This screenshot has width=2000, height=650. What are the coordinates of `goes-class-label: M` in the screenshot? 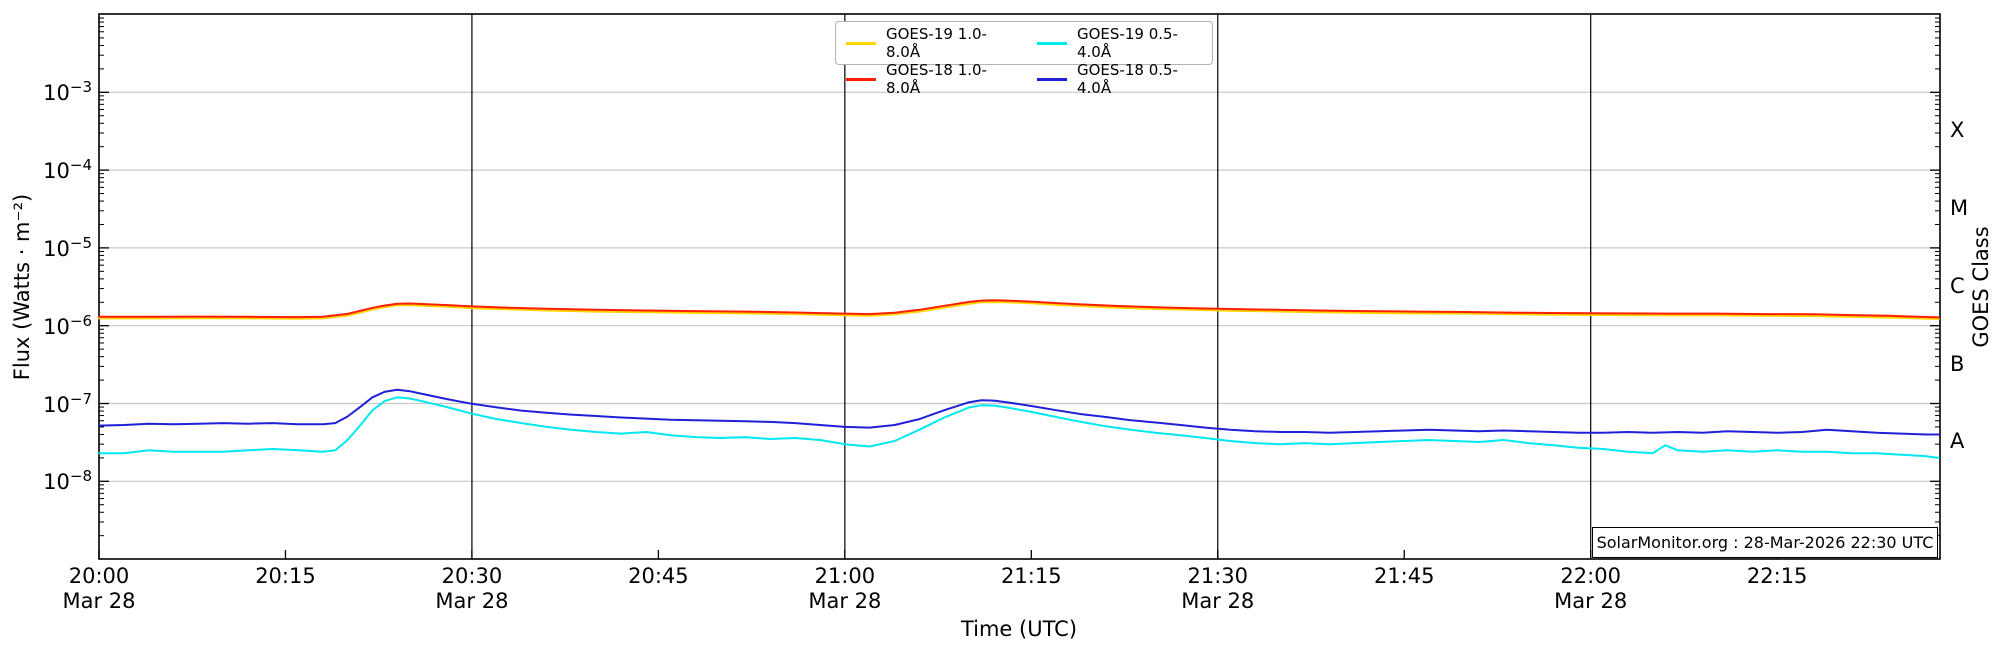 It's located at (1959, 208).